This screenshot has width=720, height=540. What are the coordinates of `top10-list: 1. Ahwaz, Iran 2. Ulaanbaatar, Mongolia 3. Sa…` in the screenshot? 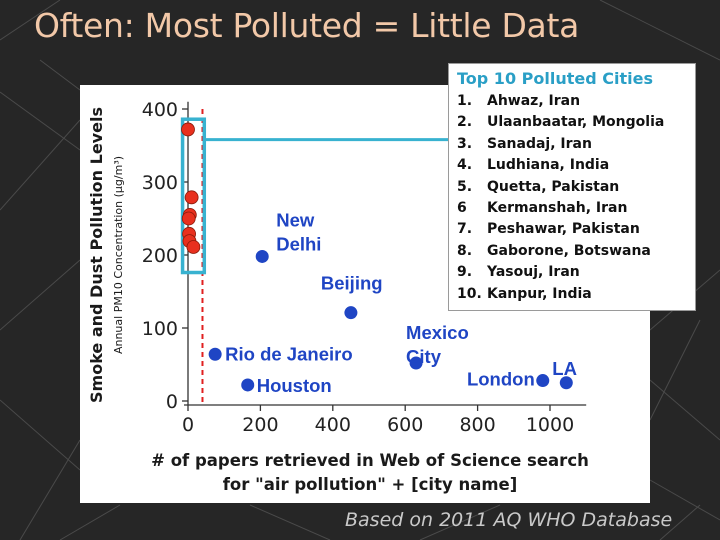 It's located at (576, 198).